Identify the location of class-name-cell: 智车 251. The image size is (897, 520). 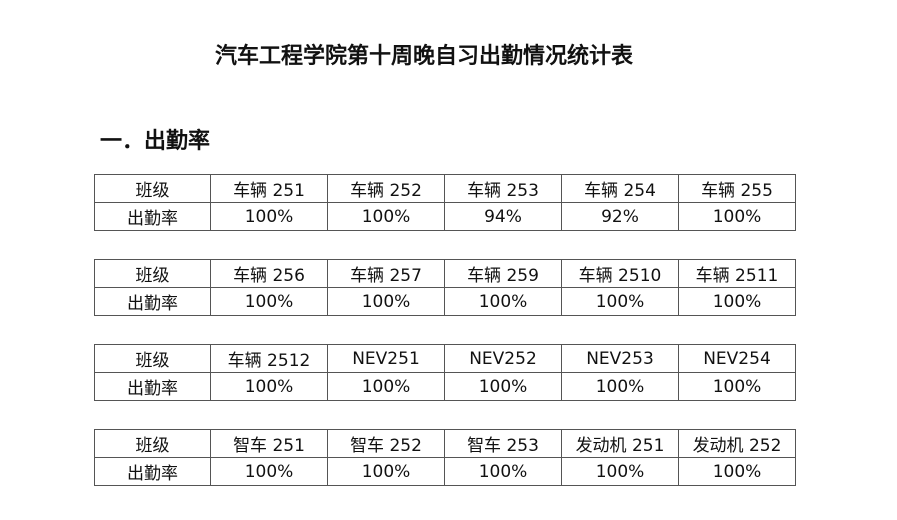
(269, 443).